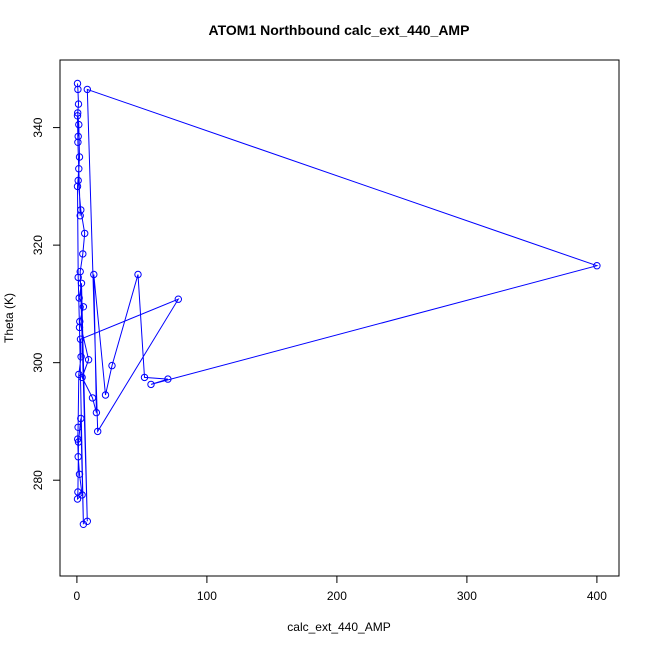 The width and height of the screenshot is (650, 650). What do you see at coordinates (38, 245) in the screenshot?
I see `y-tick-label: 320` at bounding box center [38, 245].